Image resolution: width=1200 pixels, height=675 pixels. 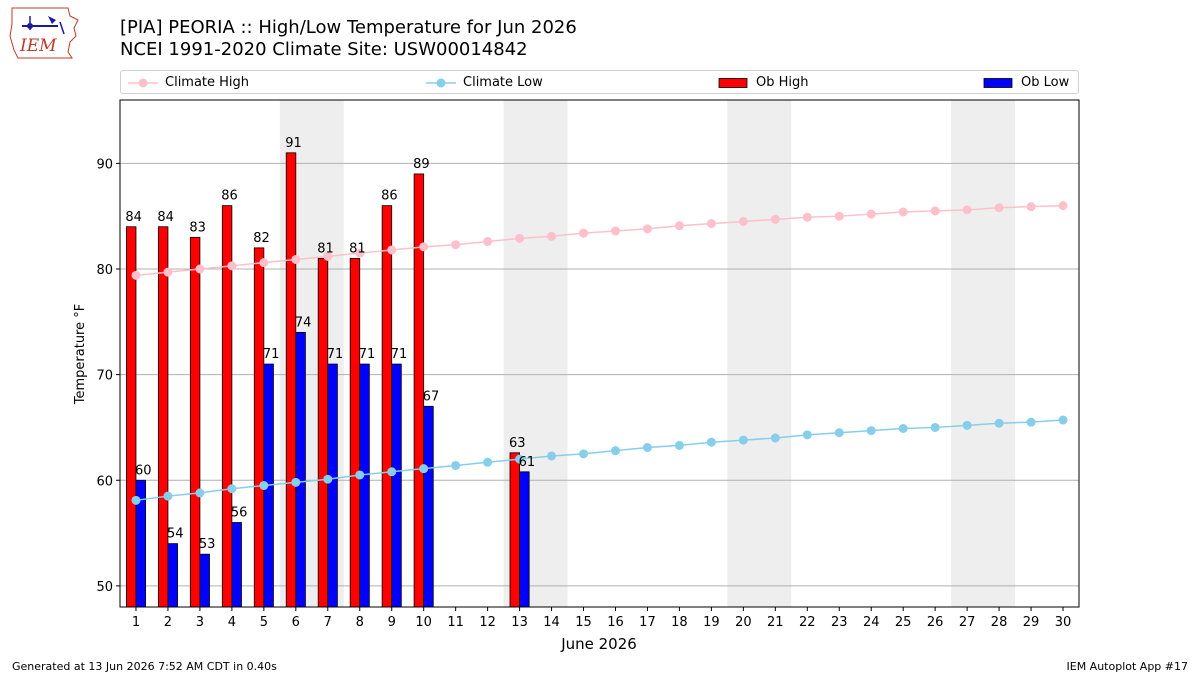 I want to click on x-tick-label-20: 20, so click(x=743, y=622).